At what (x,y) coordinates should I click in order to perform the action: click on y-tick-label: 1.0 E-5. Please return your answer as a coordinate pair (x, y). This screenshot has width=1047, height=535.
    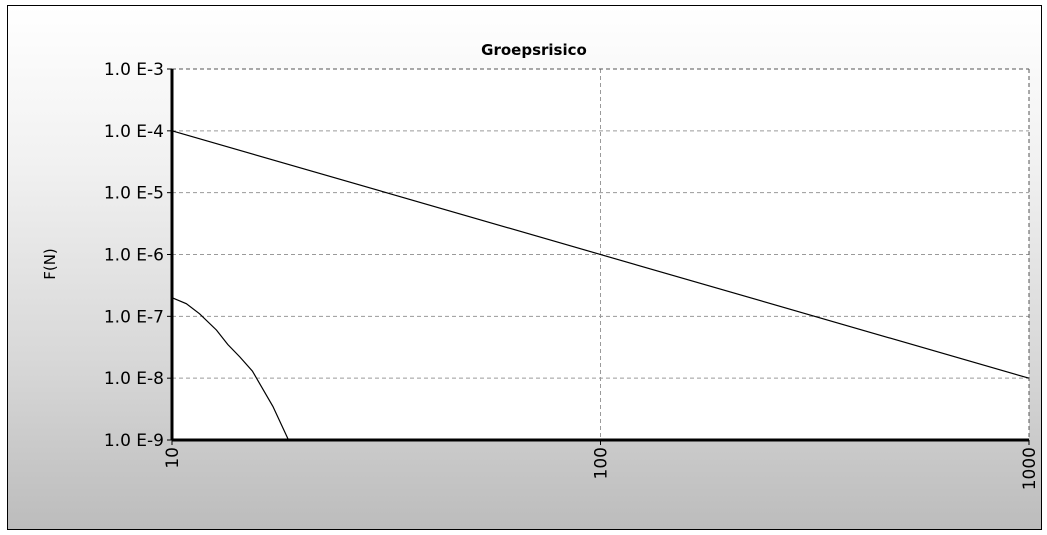
    Looking at the image, I should click on (134, 194).